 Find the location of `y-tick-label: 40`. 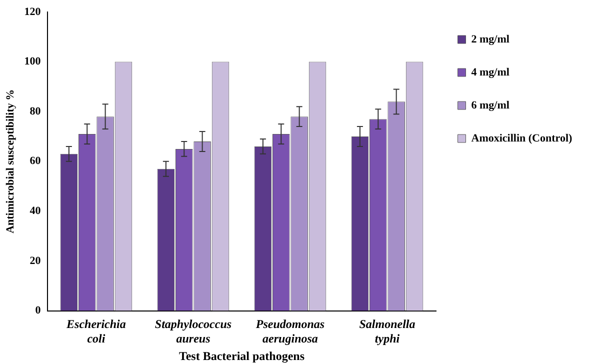

y-tick-label: 40 is located at coordinates (36, 211).